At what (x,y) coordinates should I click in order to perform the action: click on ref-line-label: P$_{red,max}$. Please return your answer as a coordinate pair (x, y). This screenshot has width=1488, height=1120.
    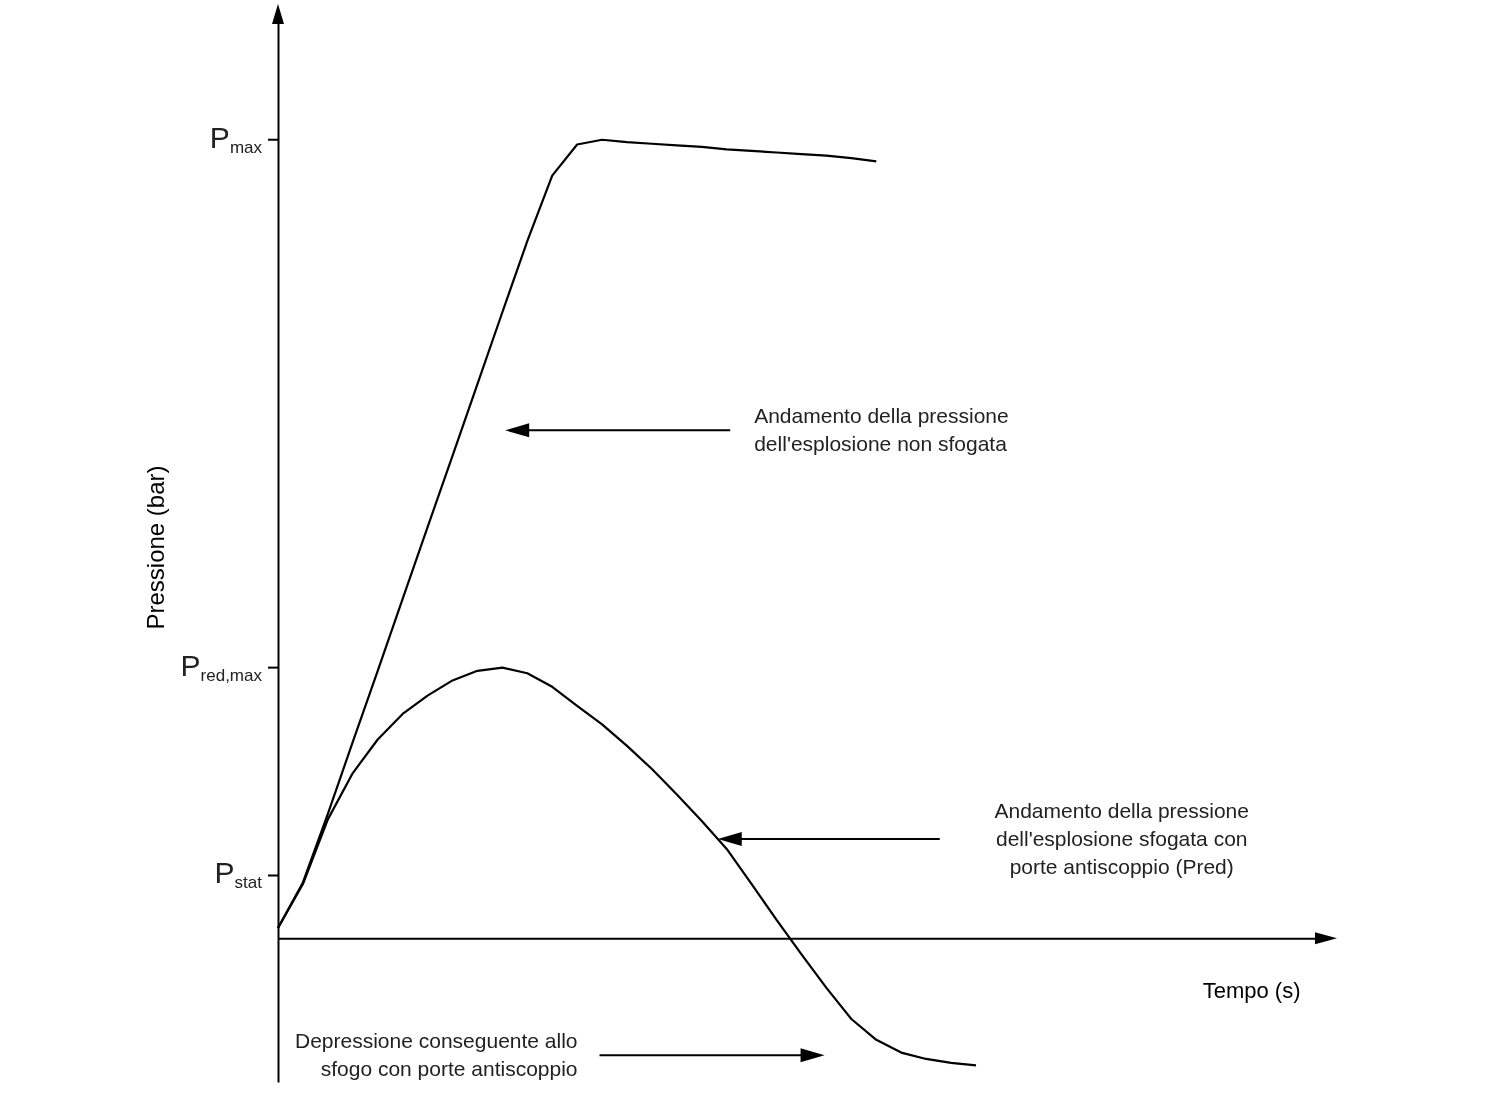
    Looking at the image, I should click on (221, 666).